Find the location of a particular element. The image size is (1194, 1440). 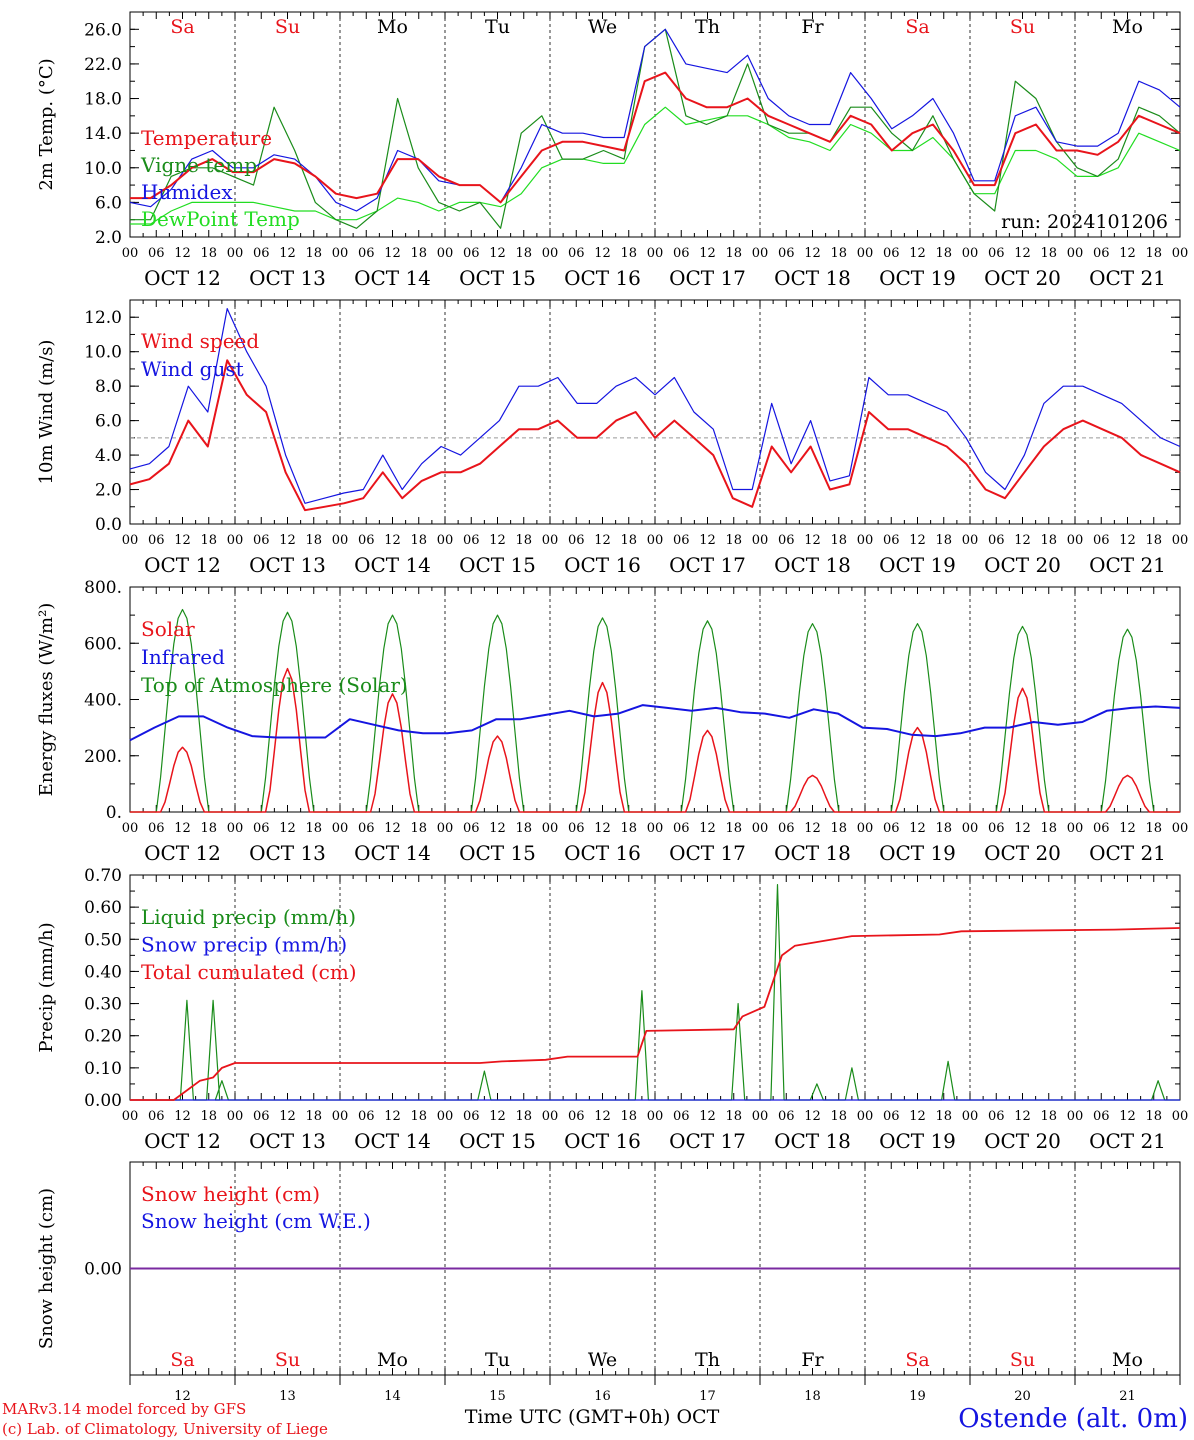

legend-infrared: Infrared is located at coordinates (183, 657).